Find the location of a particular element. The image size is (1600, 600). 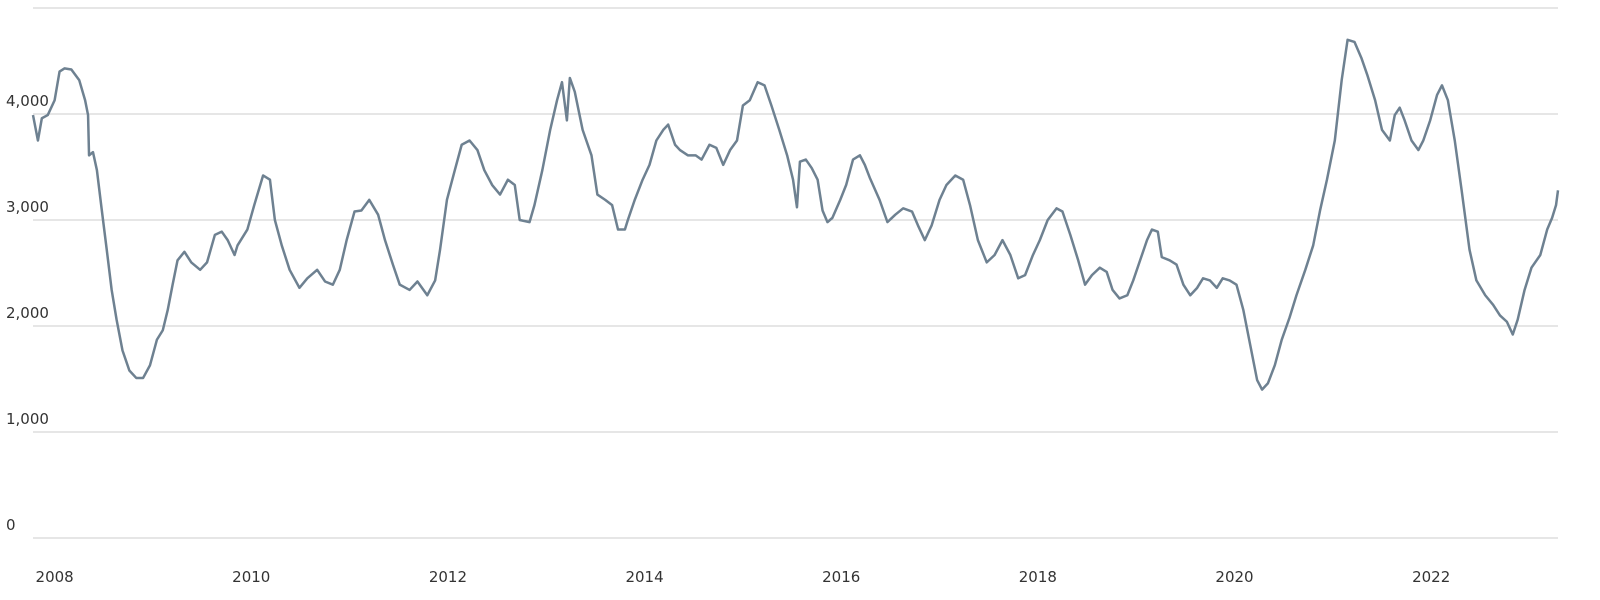

x-tick-label: 2020 is located at coordinates (1234, 577).